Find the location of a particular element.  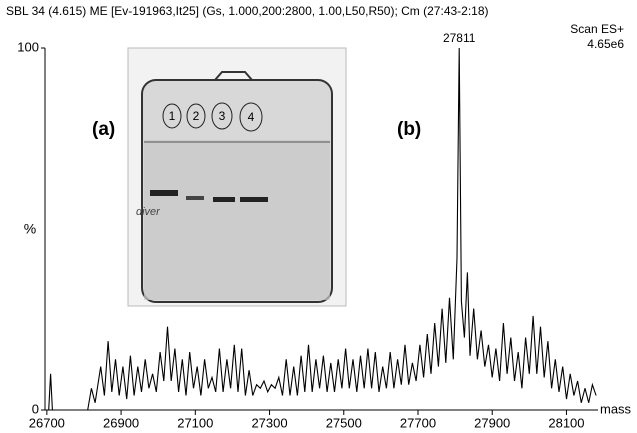

intensity: 4.65e6 is located at coordinates (605, 44).